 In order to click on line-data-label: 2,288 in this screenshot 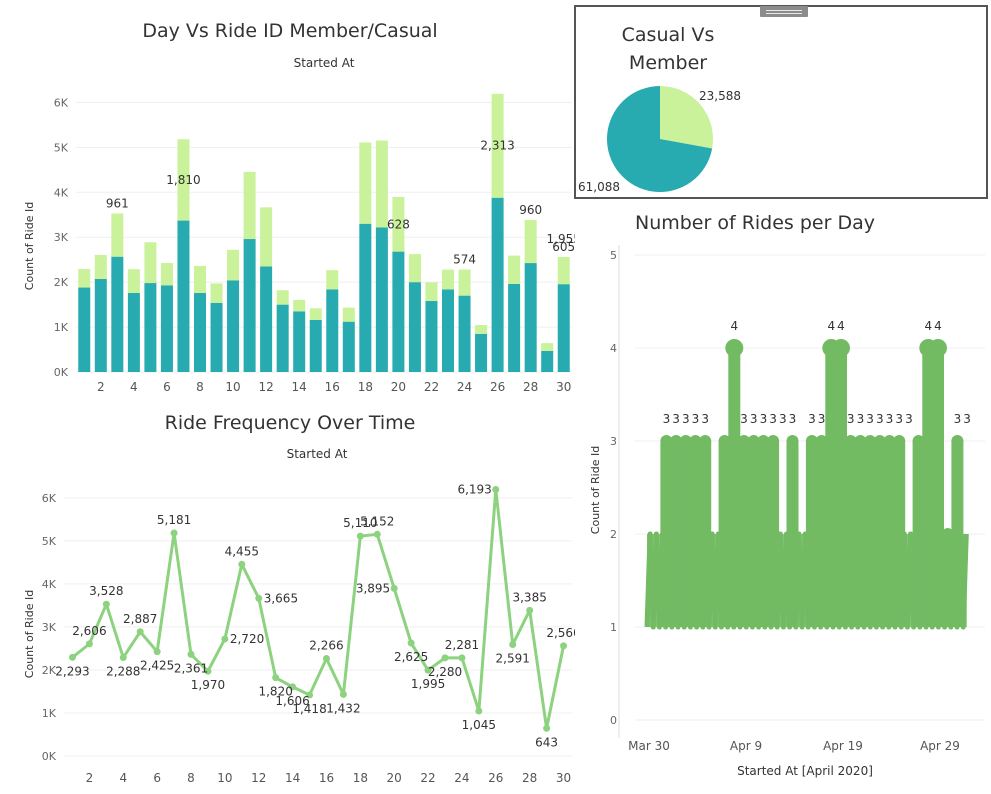, I will do `click(123, 672)`.